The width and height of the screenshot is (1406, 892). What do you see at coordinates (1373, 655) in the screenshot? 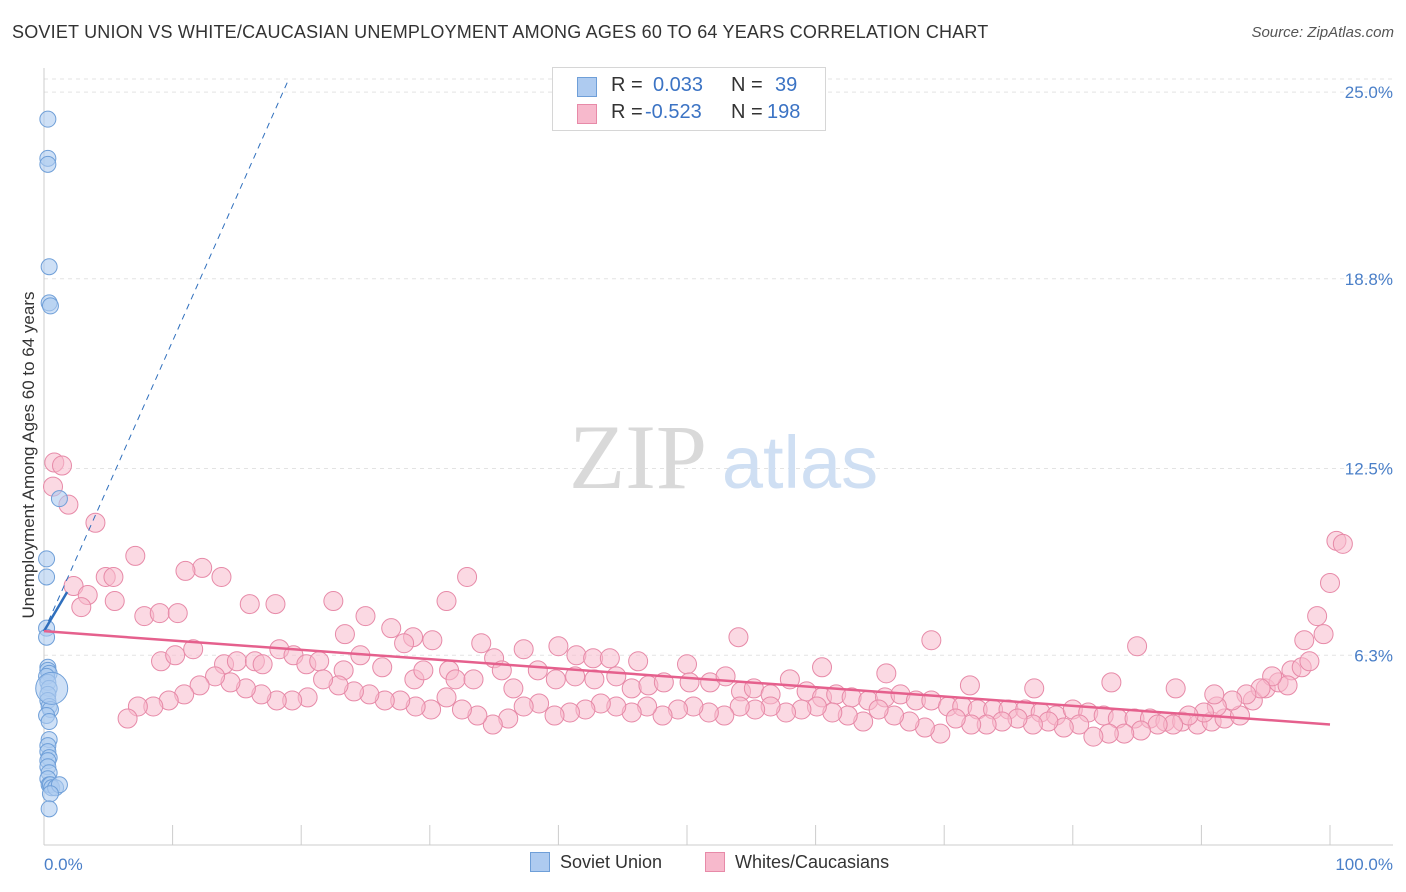
I see `y-tick-label: 6.3%` at bounding box center [1373, 655].